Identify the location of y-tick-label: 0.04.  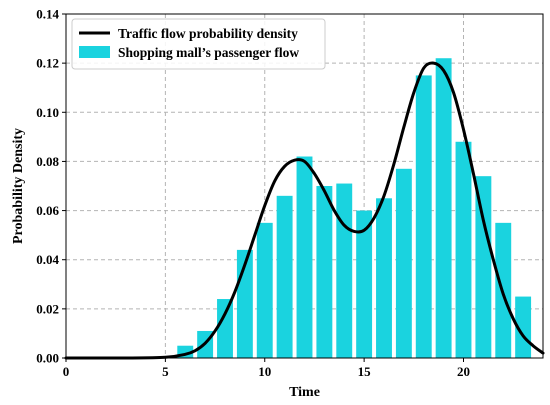
(47, 259).